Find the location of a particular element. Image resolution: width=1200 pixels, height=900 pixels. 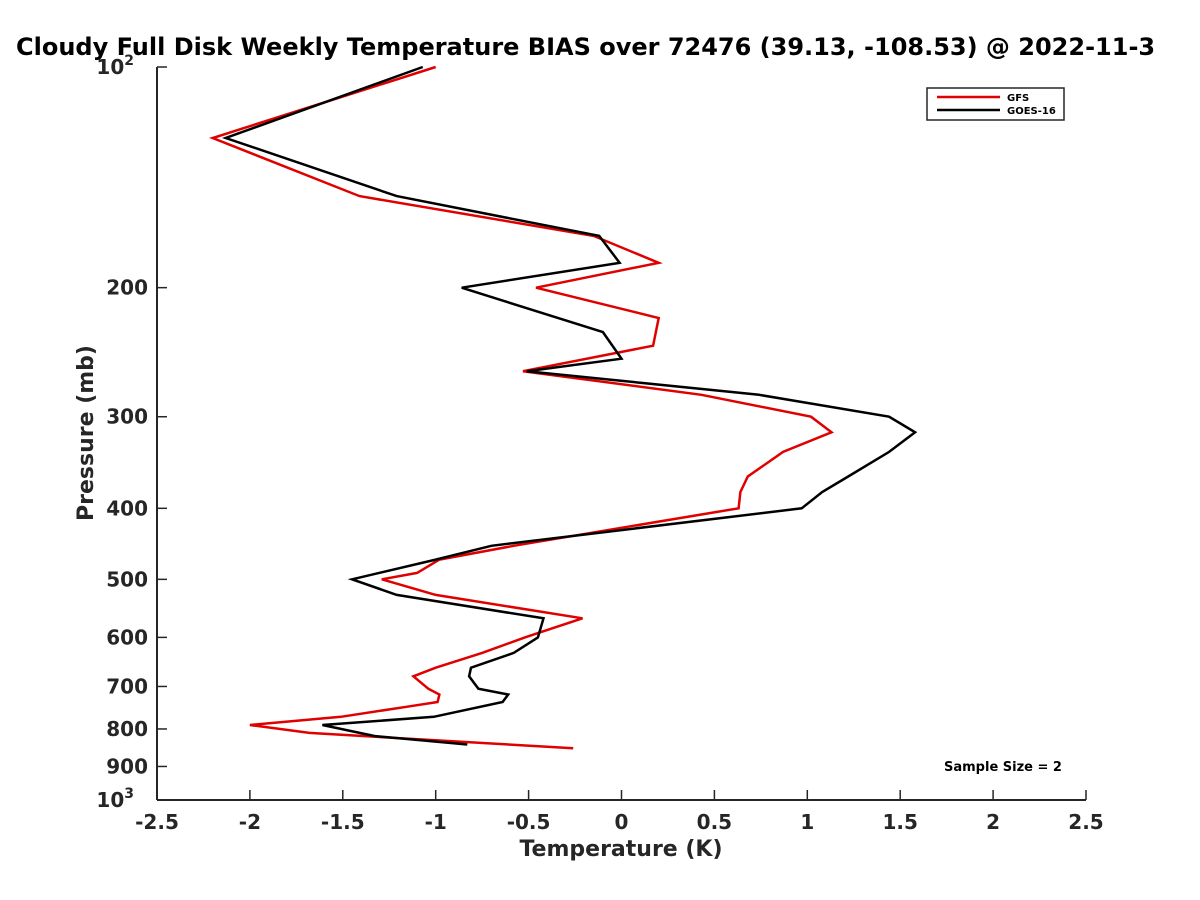

x-tick-label: -2.5 is located at coordinates (157, 822).